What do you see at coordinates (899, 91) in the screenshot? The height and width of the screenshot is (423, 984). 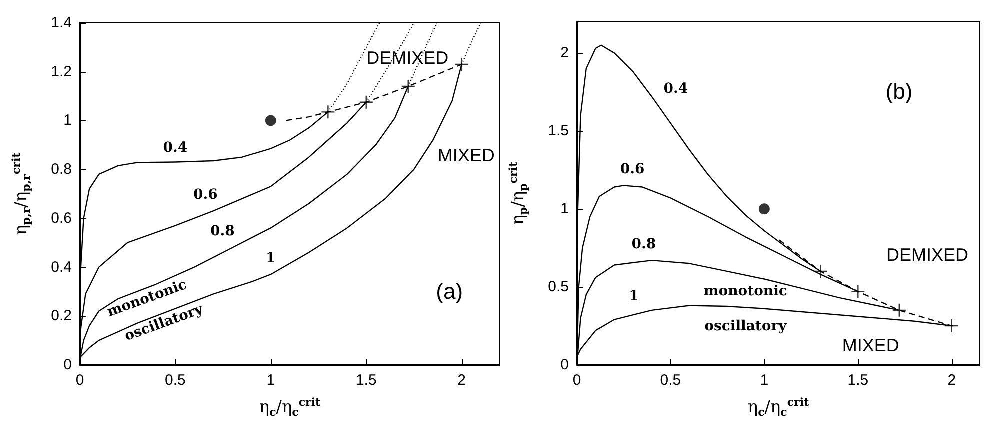 I see `annotation: (b)` at bounding box center [899, 91].